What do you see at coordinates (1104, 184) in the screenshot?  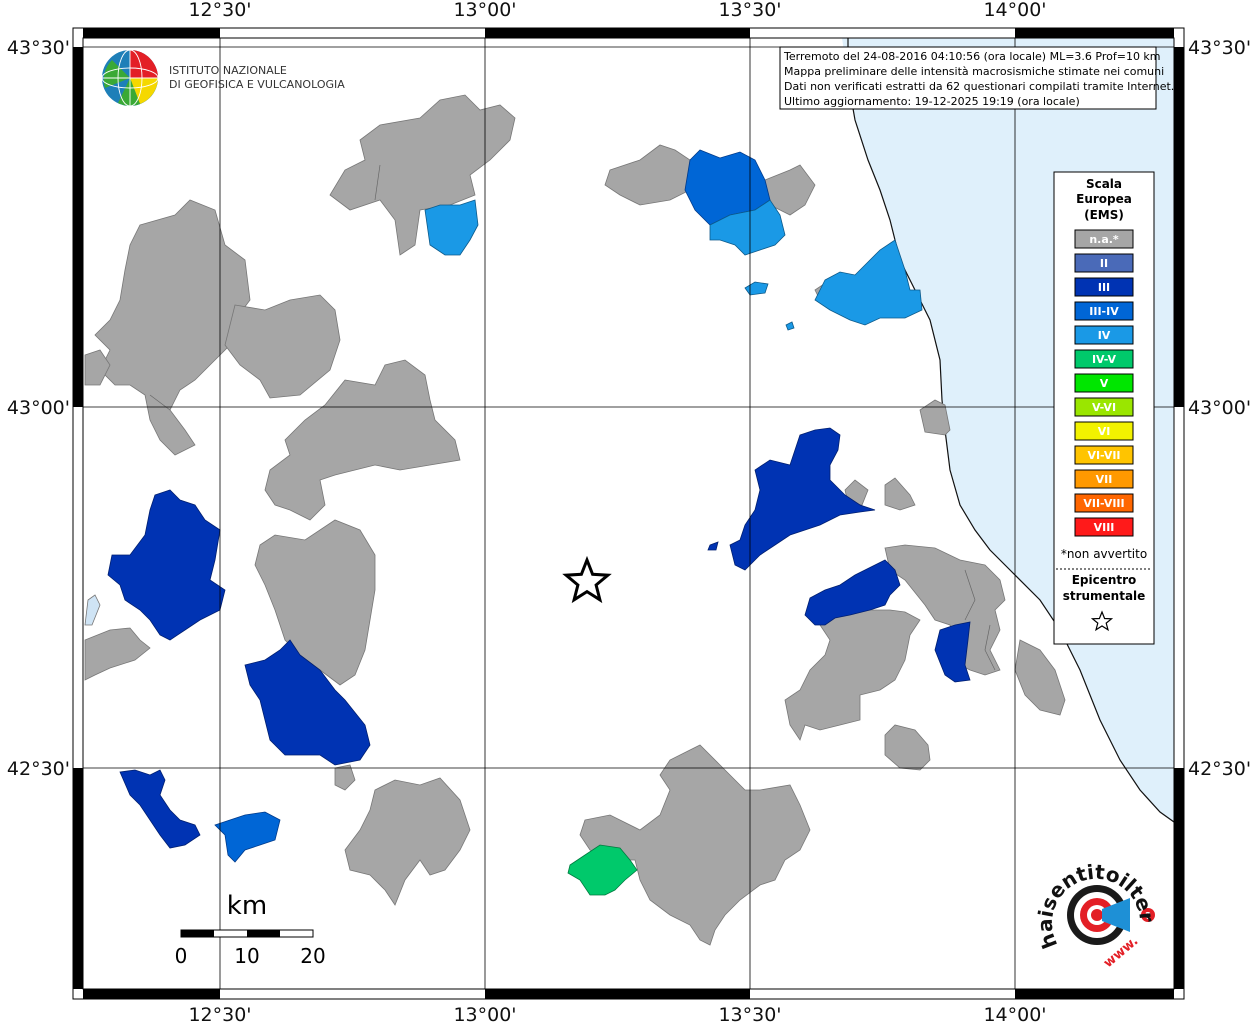 I see `legend-title: Scala` at bounding box center [1104, 184].